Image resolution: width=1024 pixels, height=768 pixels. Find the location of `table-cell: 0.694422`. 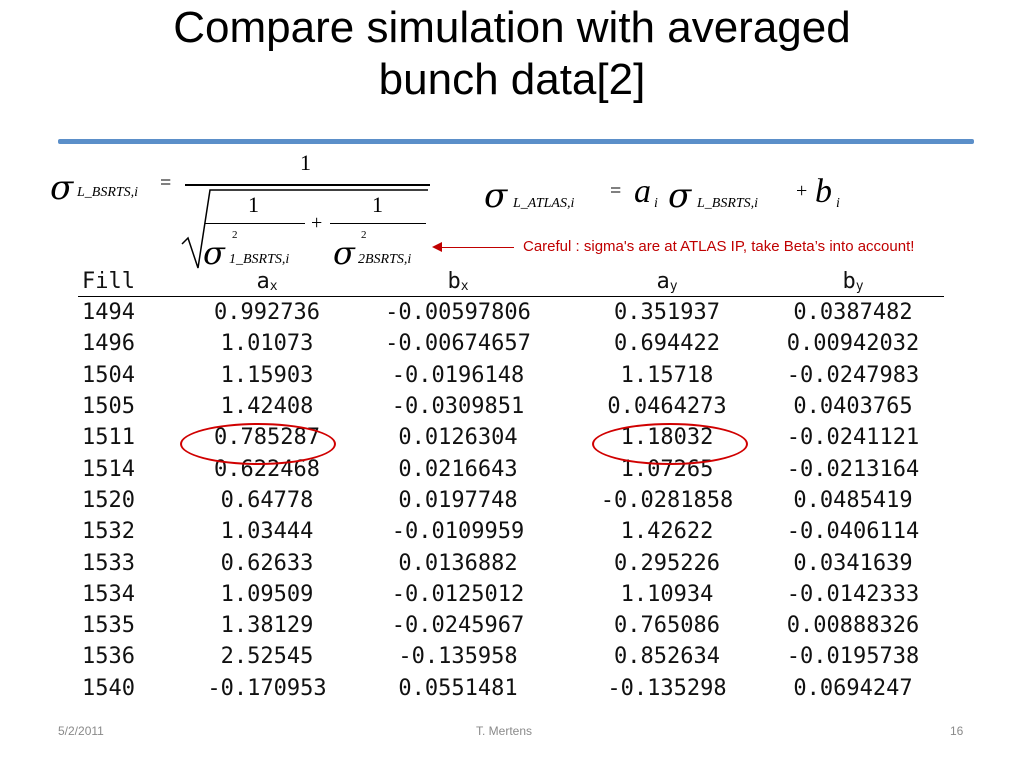

table-cell: 0.694422 is located at coordinates (667, 344).